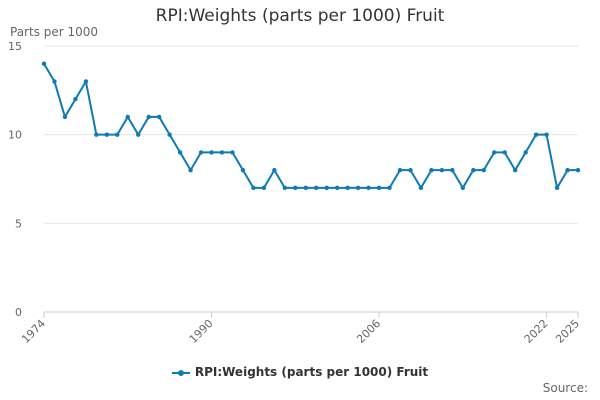  I want to click on legend-line-icon, so click(180, 372).